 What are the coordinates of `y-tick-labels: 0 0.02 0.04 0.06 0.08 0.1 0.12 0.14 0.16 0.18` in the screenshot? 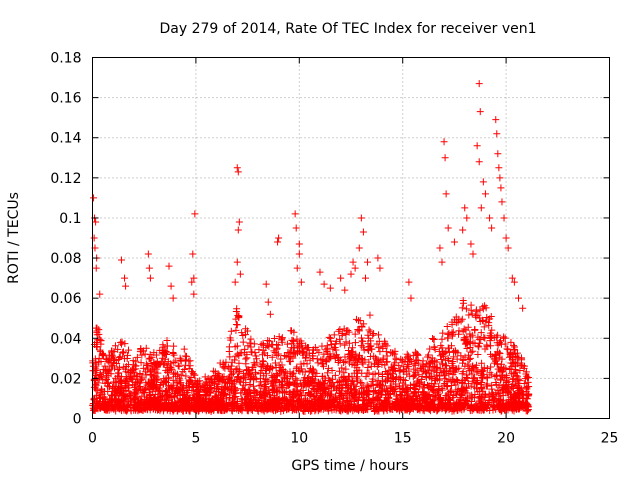 It's located at (65, 239).